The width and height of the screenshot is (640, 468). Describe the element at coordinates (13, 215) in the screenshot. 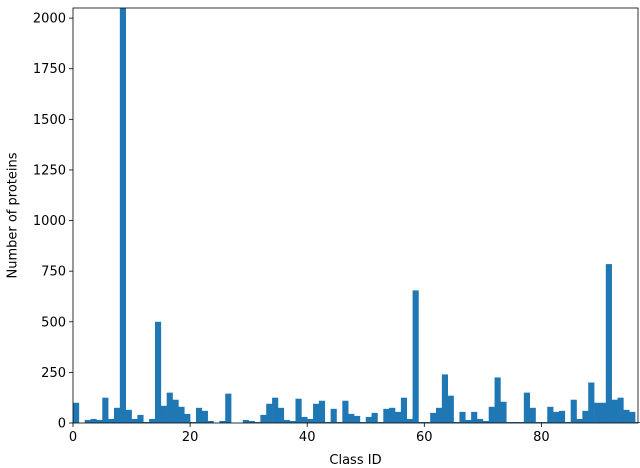

I see `y-axis-label: Number of proteins` at that location.